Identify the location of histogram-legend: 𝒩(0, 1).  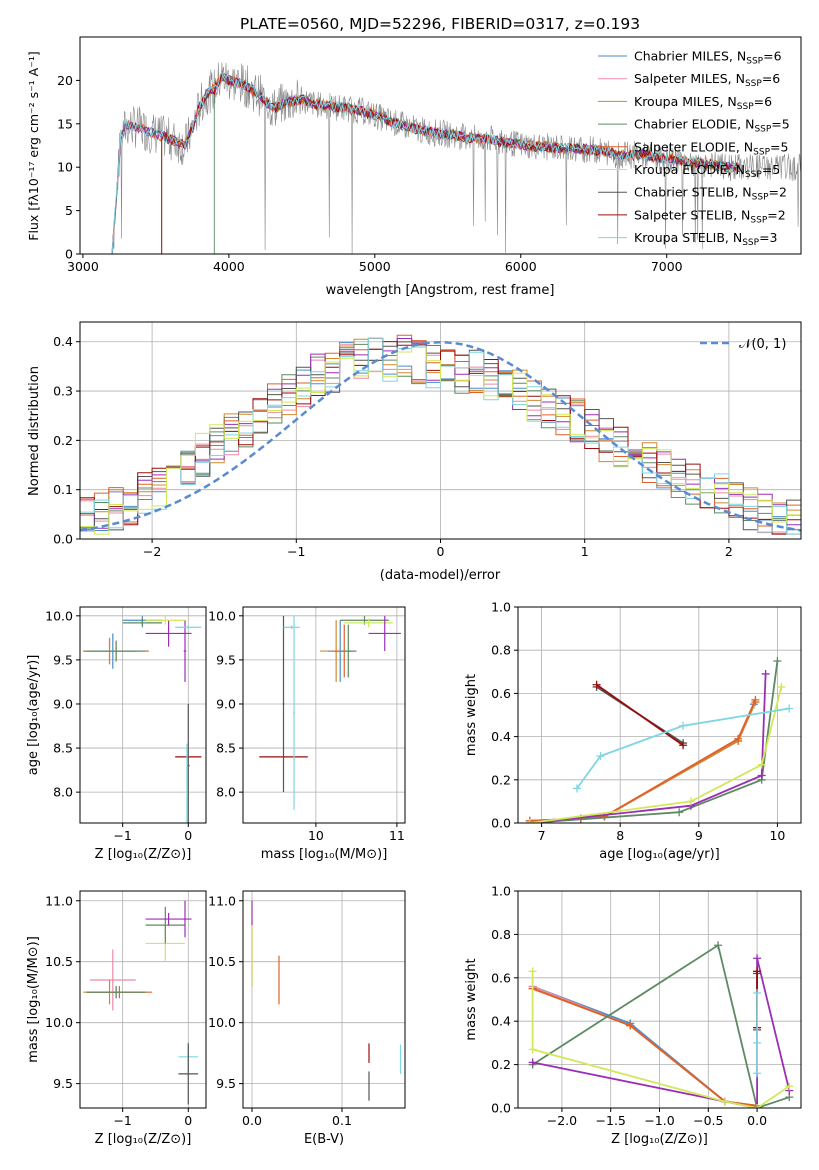
(743, 344).